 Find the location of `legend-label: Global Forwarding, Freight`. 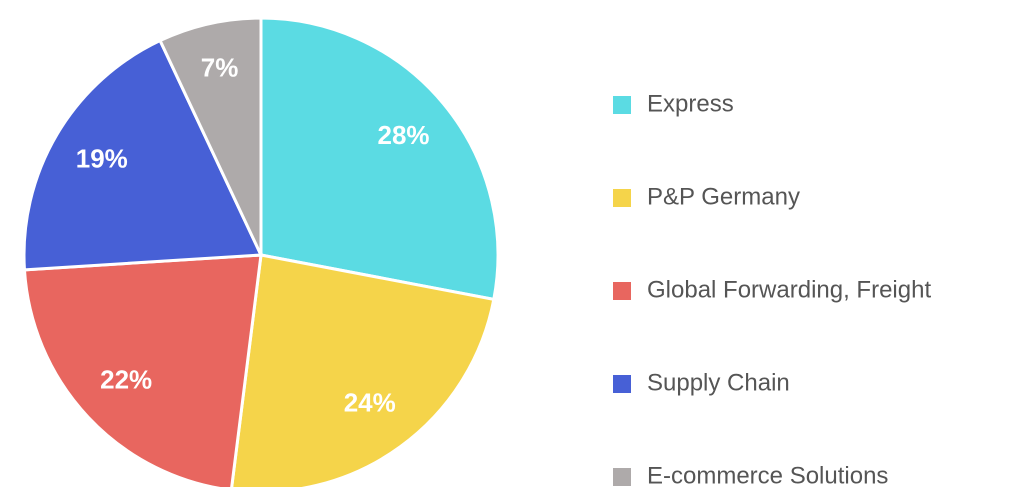

legend-label: Global Forwarding, Freight is located at coordinates (789, 289).